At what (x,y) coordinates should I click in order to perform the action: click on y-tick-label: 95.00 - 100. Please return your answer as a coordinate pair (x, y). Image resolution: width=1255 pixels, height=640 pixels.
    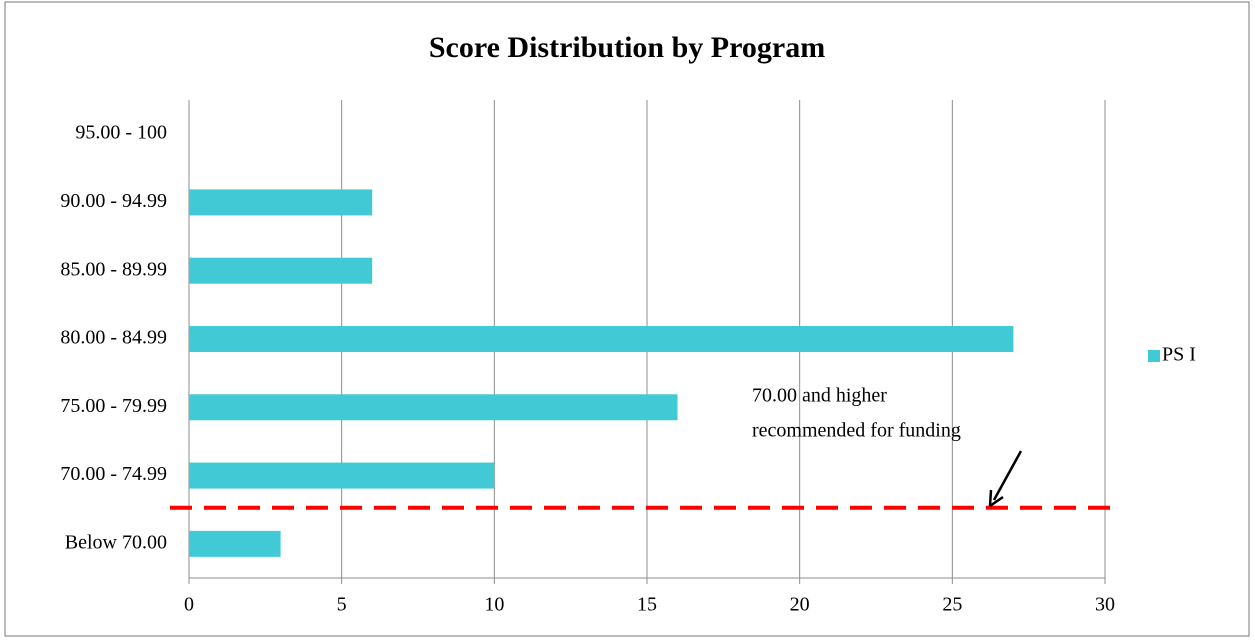
    Looking at the image, I should click on (121, 133).